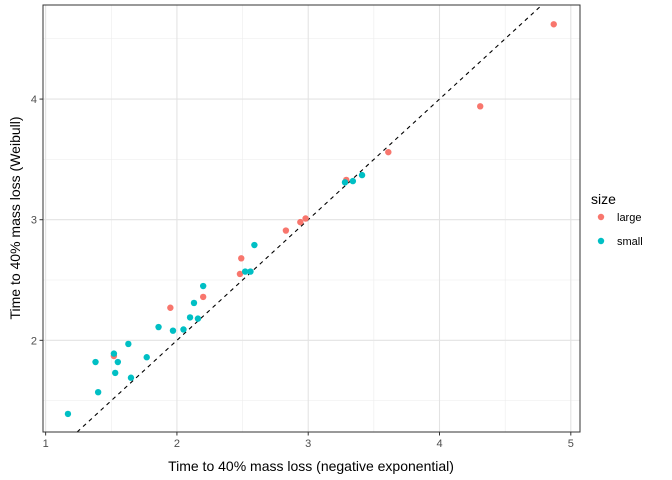 Image resolution: width=672 pixels, height=480 pixels. I want to click on x-tick-label: 2, so click(177, 444).